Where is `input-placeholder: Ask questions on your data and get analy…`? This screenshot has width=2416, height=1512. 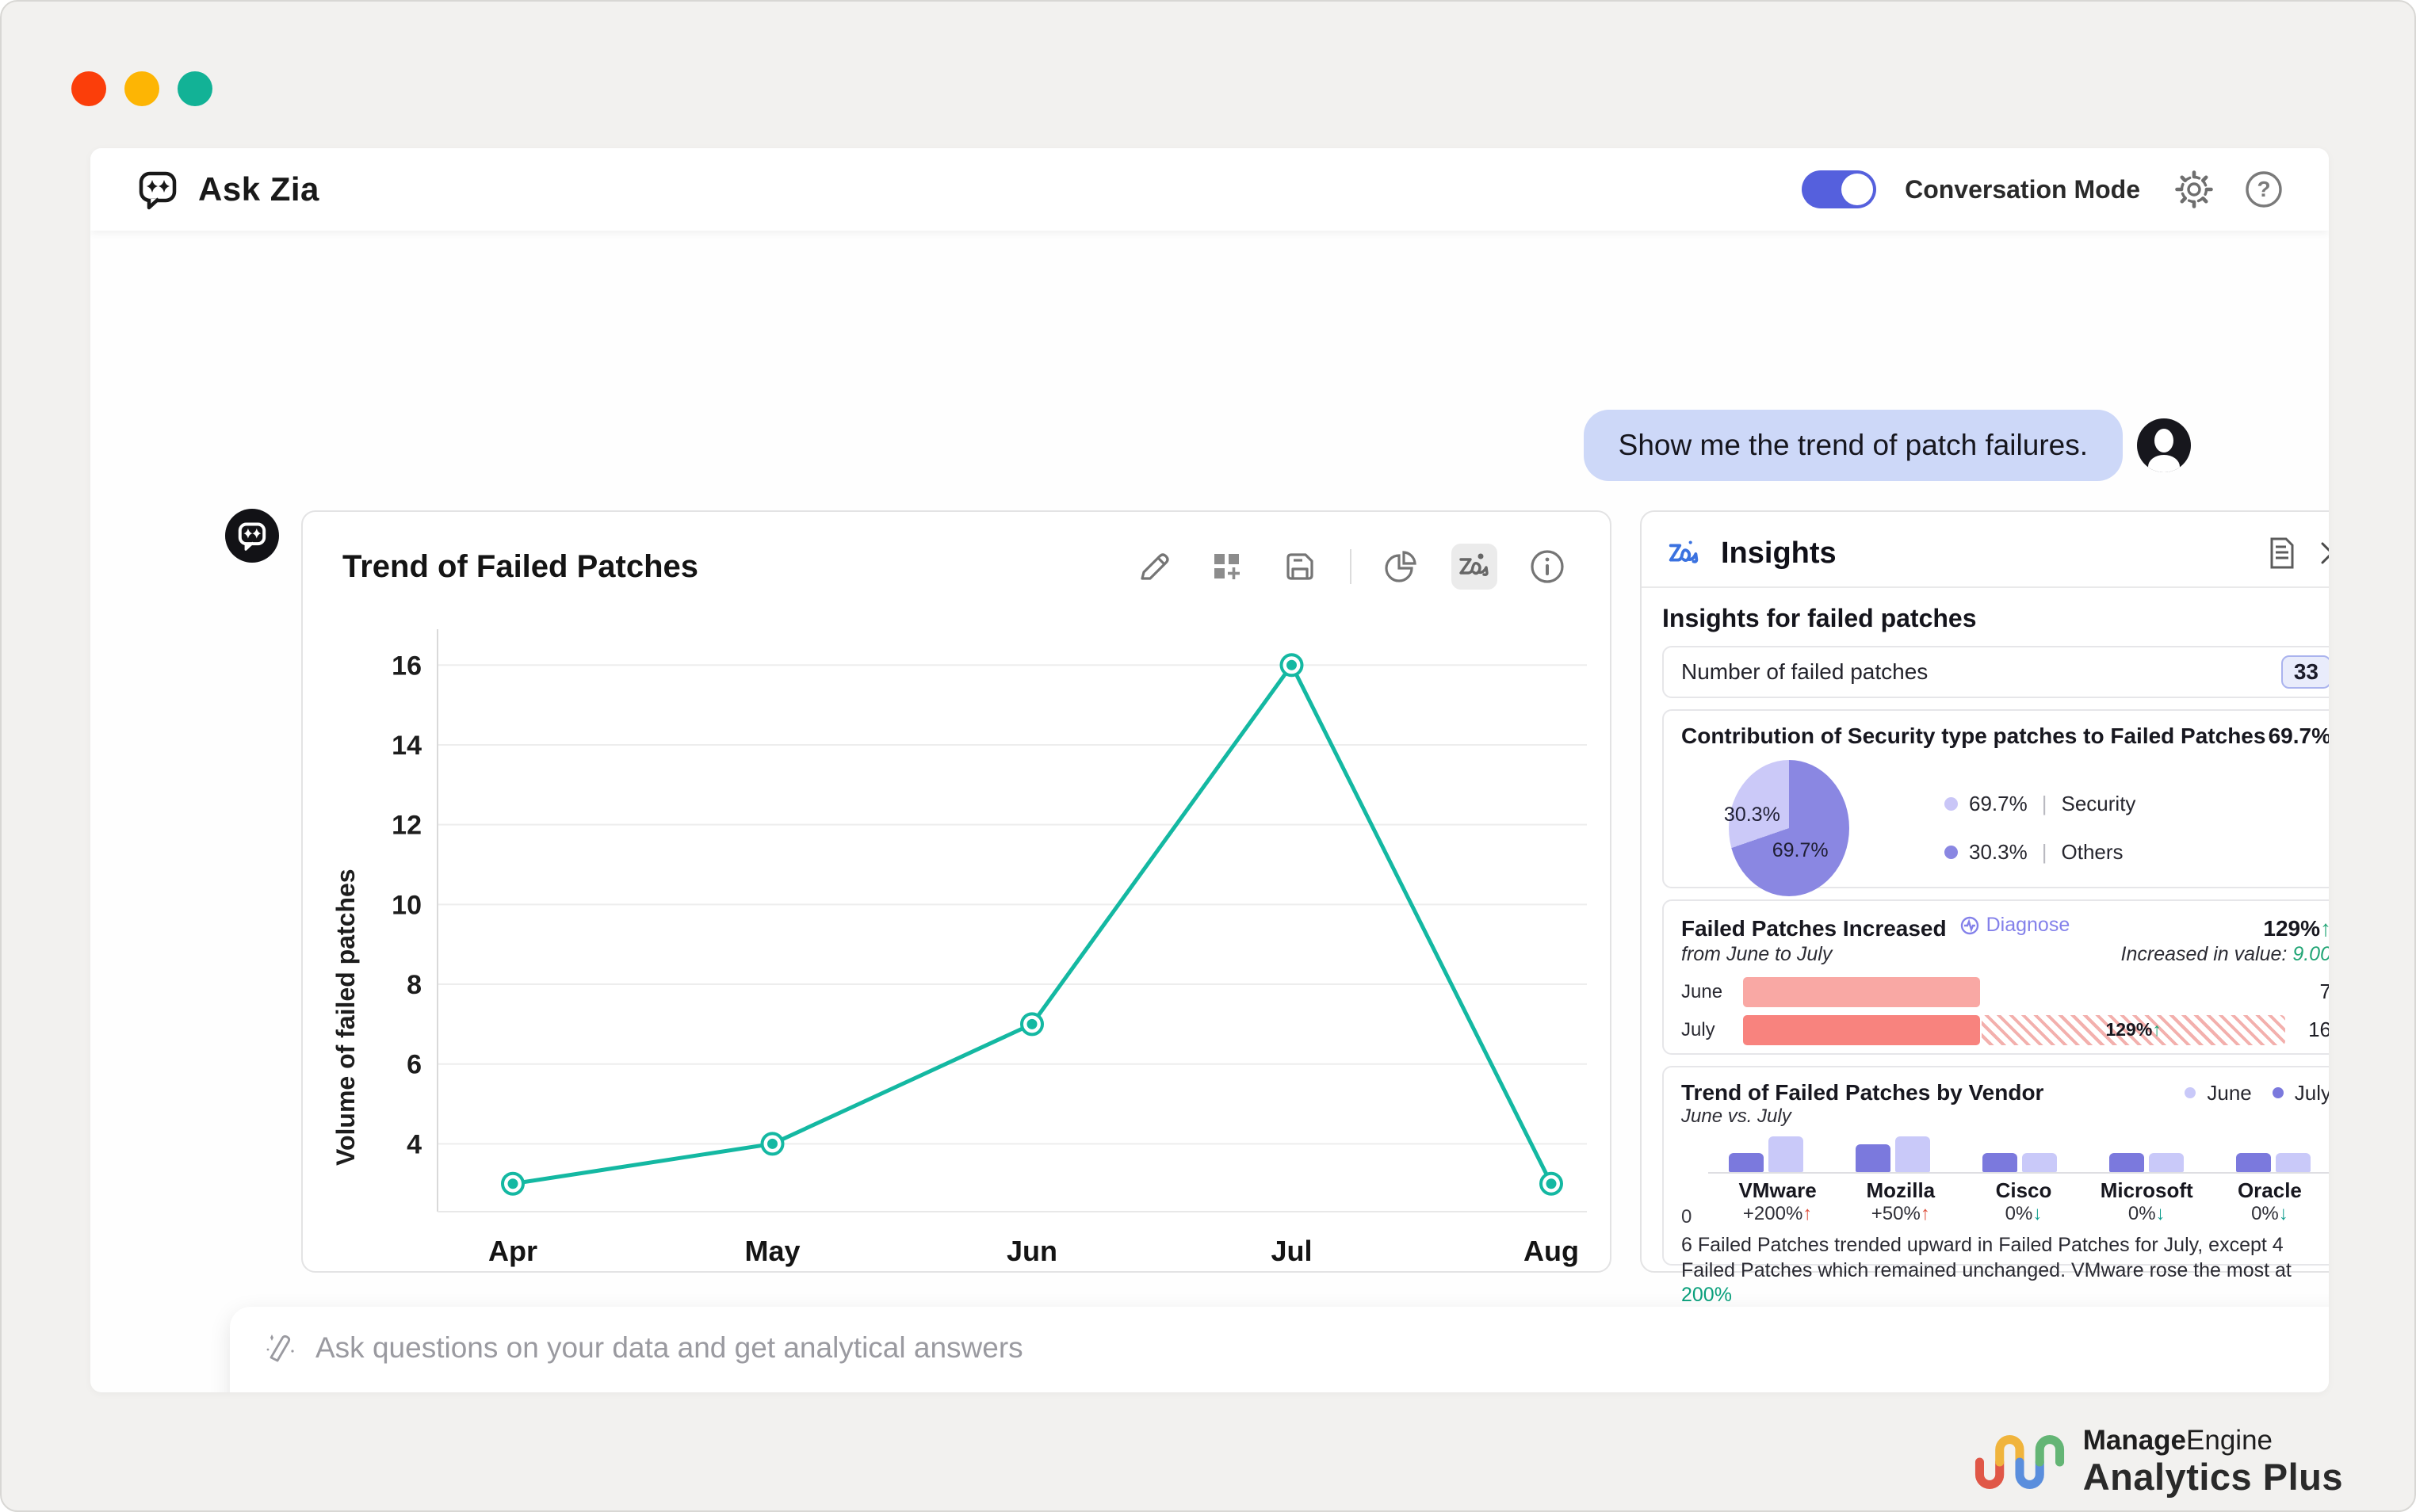
input-placeholder: Ask questions on your data and get analy… is located at coordinates (669, 1347).